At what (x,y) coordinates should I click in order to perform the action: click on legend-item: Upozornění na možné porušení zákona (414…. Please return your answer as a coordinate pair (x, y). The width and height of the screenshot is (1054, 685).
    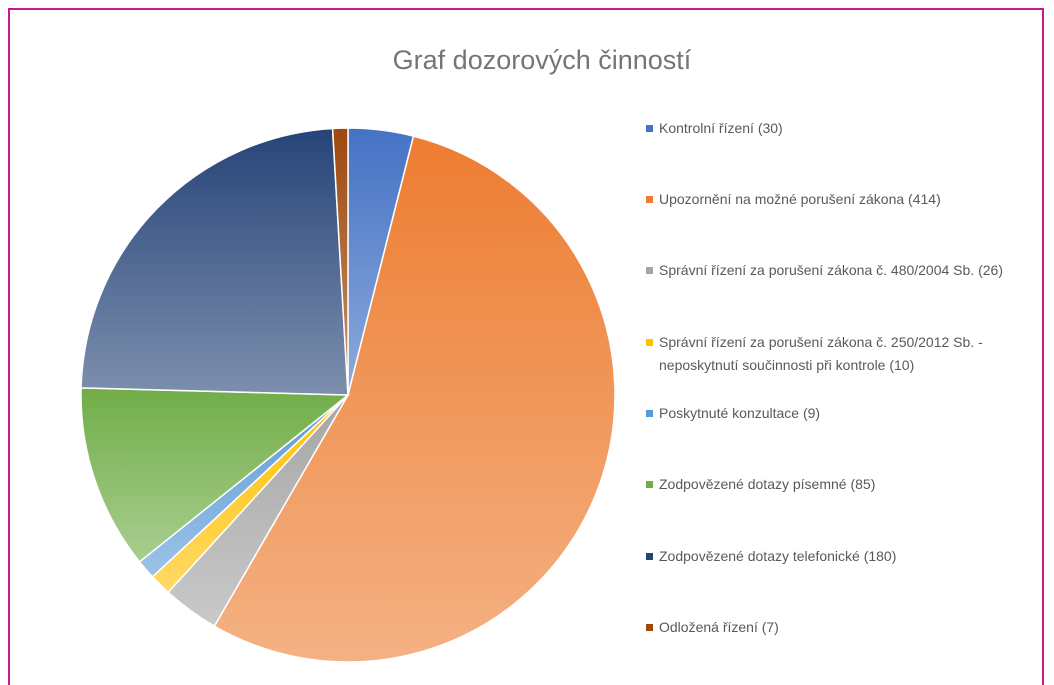
    Looking at the image, I should click on (837, 199).